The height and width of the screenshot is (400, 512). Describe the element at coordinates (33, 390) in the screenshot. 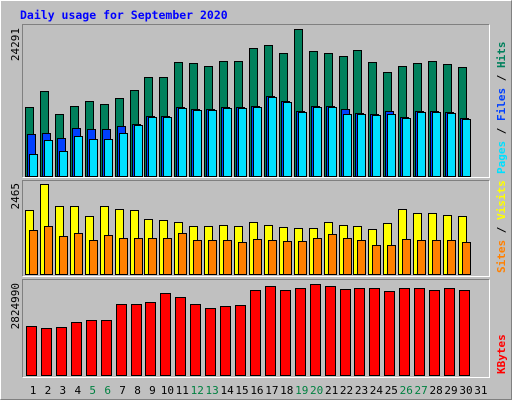

I see `x-tick-label: 1` at that location.